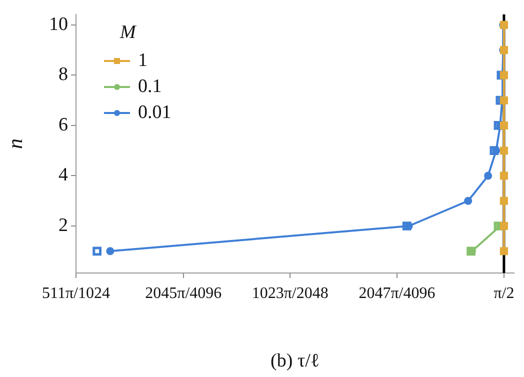 Image resolution: width=524 pixels, height=377 pixels. Describe the element at coordinates (15, 143) in the screenshot. I see `y-axis-title: n` at that location.